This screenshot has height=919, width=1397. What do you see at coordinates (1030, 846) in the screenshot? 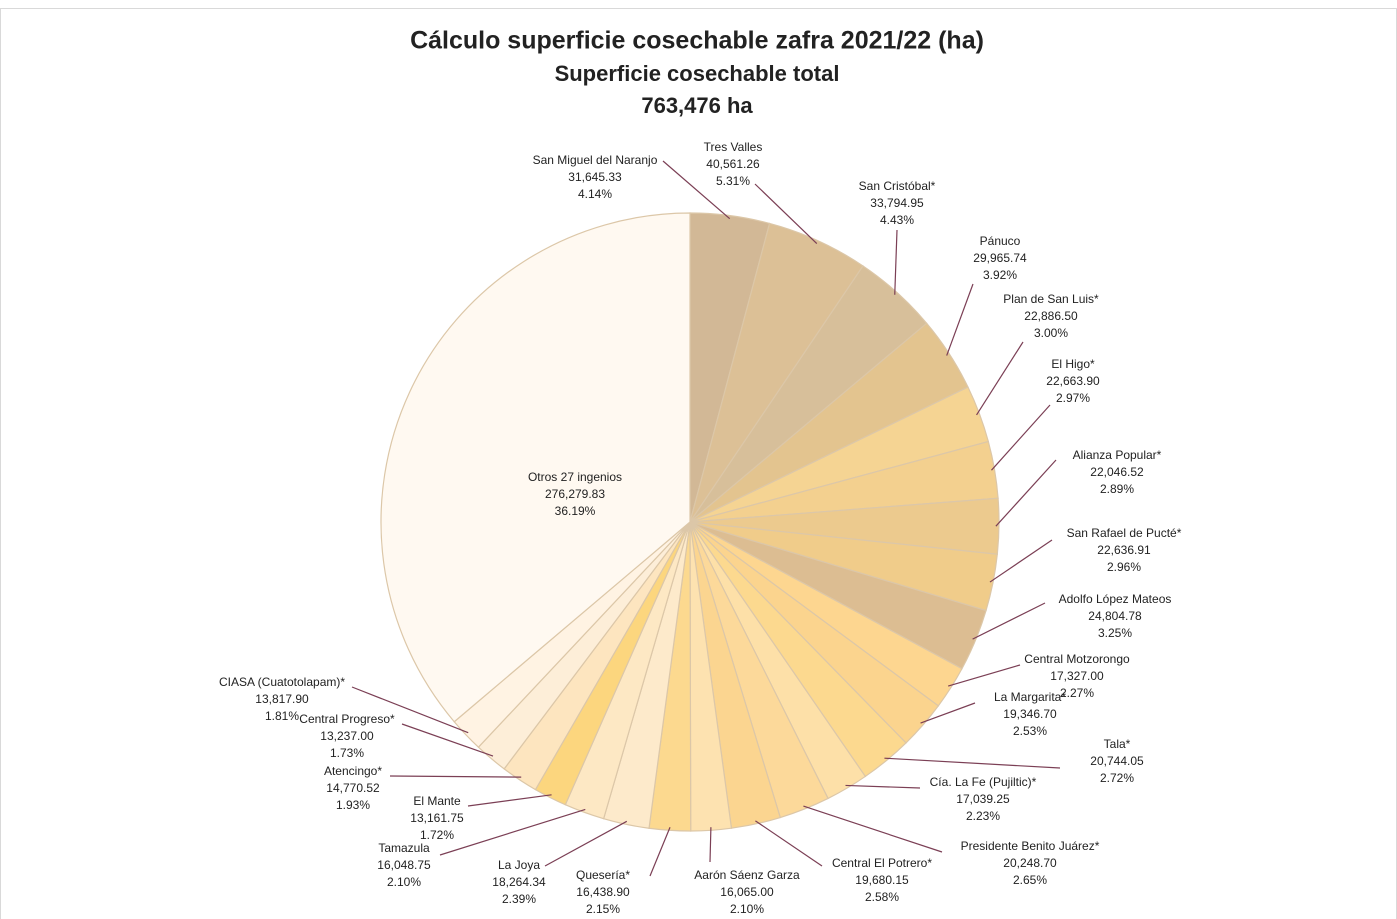
I see `slice-label: Presidente Benito Juárez*` at bounding box center [1030, 846].